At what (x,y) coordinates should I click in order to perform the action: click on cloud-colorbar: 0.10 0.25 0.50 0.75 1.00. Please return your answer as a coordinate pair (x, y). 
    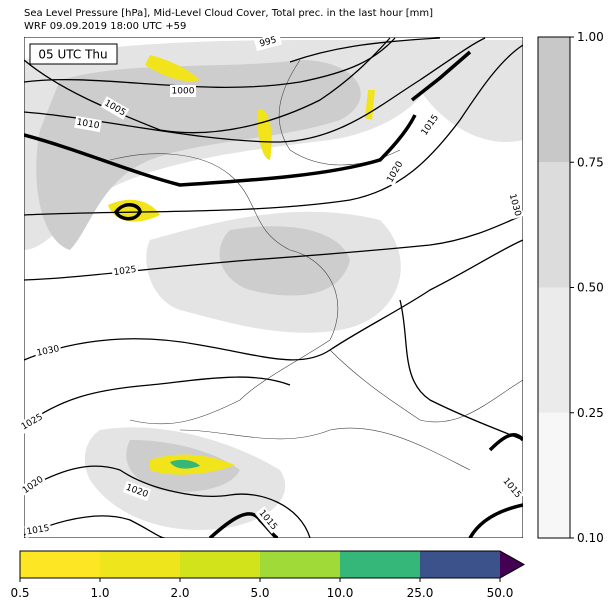
    Looking at the image, I should click on (570, 287).